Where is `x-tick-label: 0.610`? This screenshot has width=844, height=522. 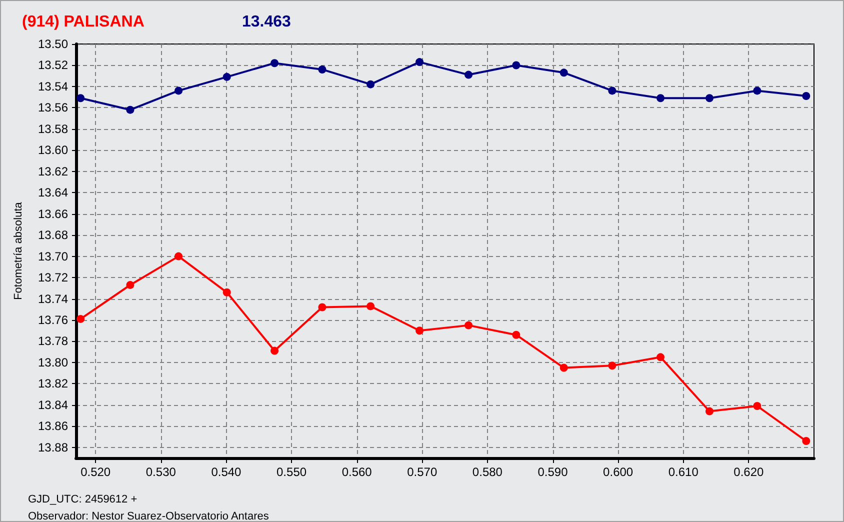 x-tick-label: 0.610 is located at coordinates (683, 472).